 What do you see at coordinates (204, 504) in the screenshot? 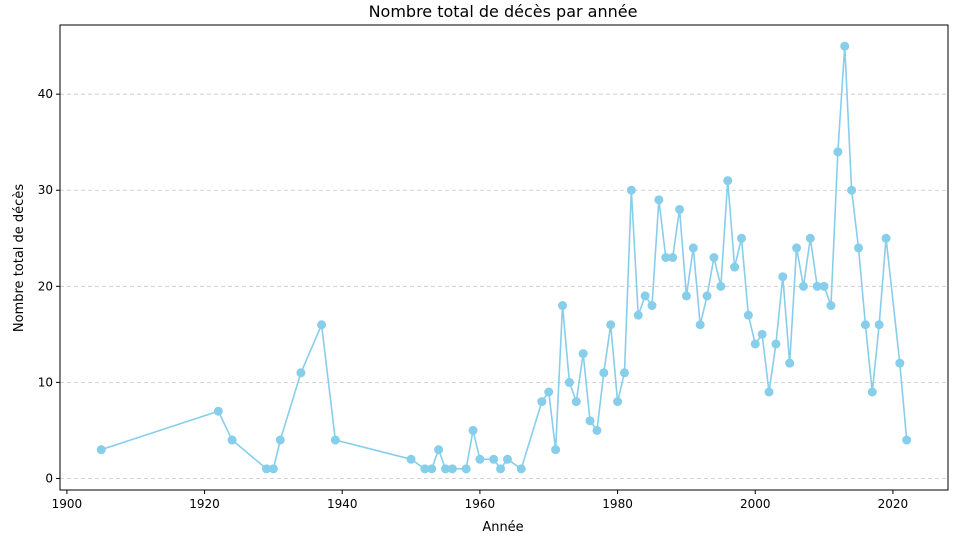
I see `x-tick-label: 1920` at bounding box center [204, 504].